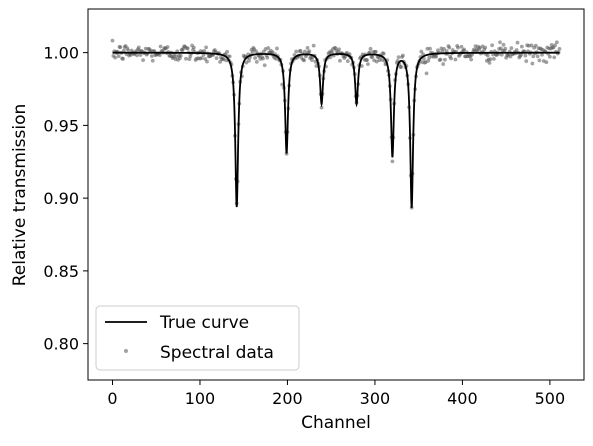 The width and height of the screenshot is (593, 446). Describe the element at coordinates (287, 398) in the screenshot. I see `x-tick-label: 200` at that location.